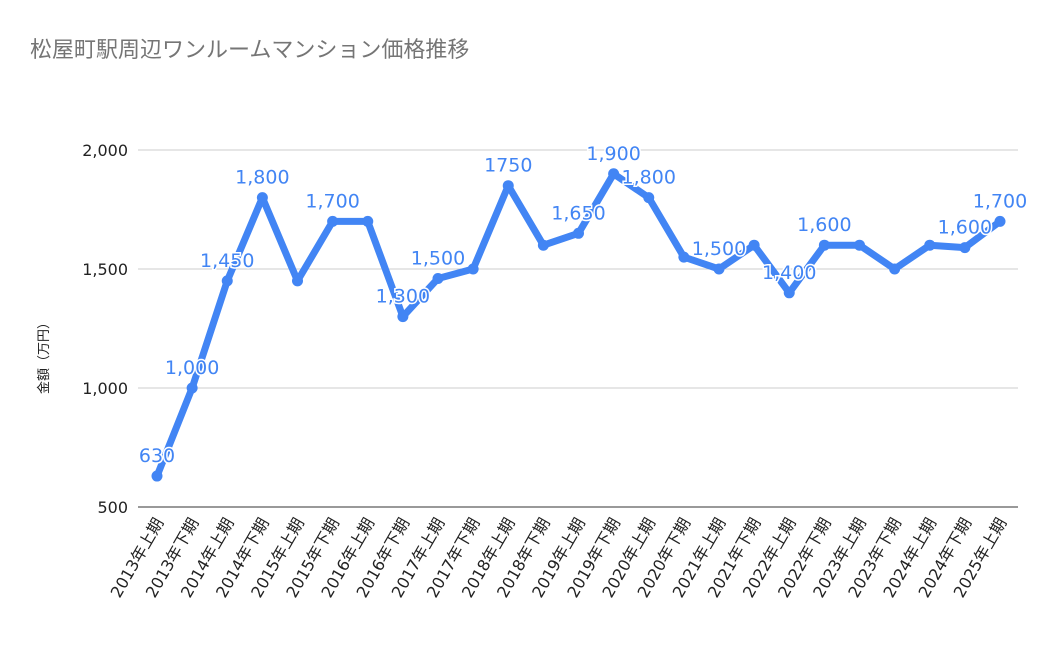 This screenshot has height=649, width=1050. What do you see at coordinates (508, 166) in the screenshot?
I see `data-label: 1750` at bounding box center [508, 166].